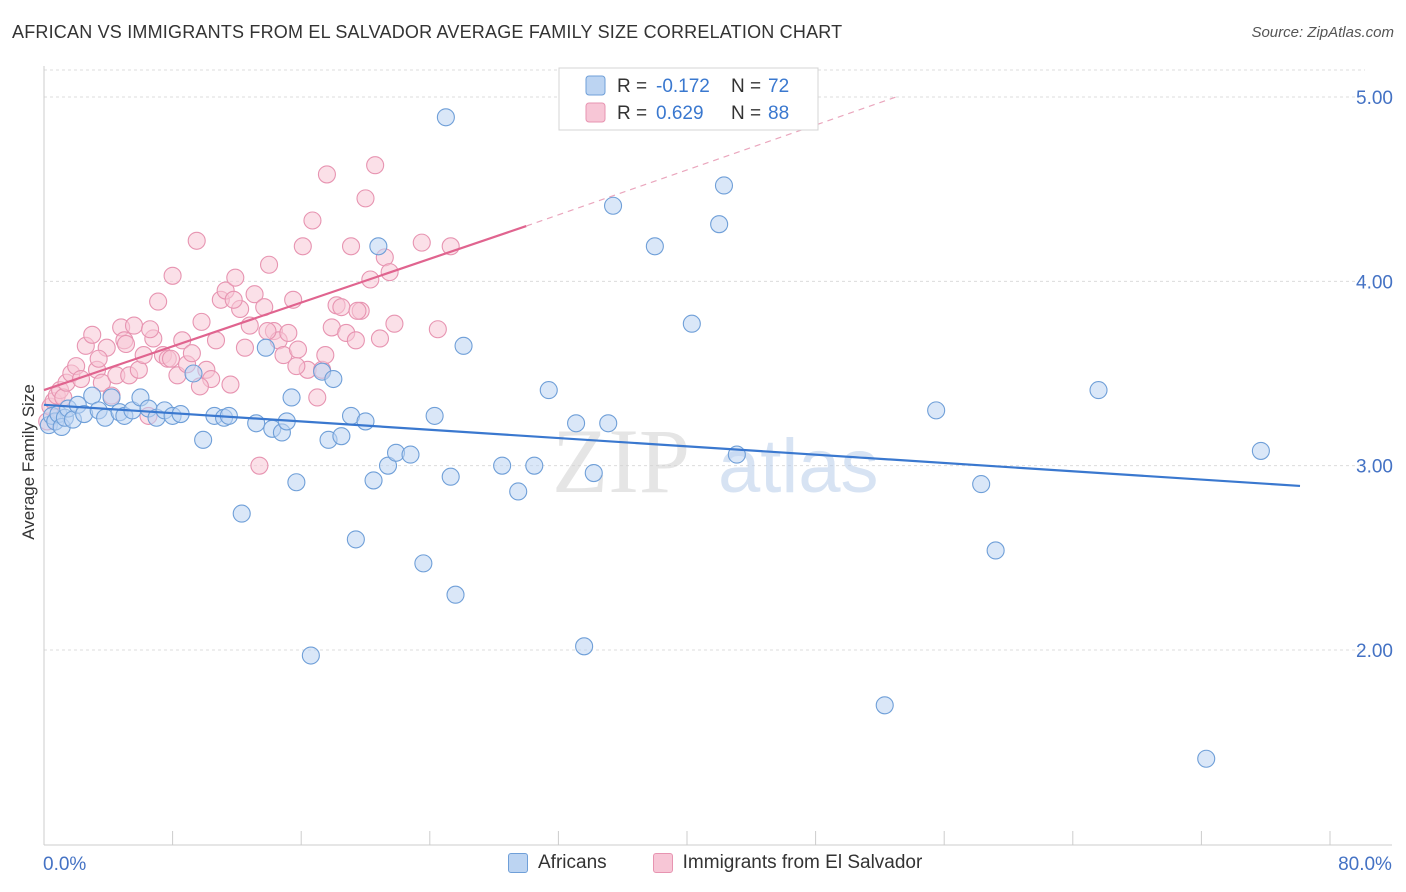 Image resolution: width=1406 pixels, height=892 pixels. What do you see at coordinates (1374, 282) in the screenshot?
I see `y-tick-label-2: 4.00` at bounding box center [1374, 282].